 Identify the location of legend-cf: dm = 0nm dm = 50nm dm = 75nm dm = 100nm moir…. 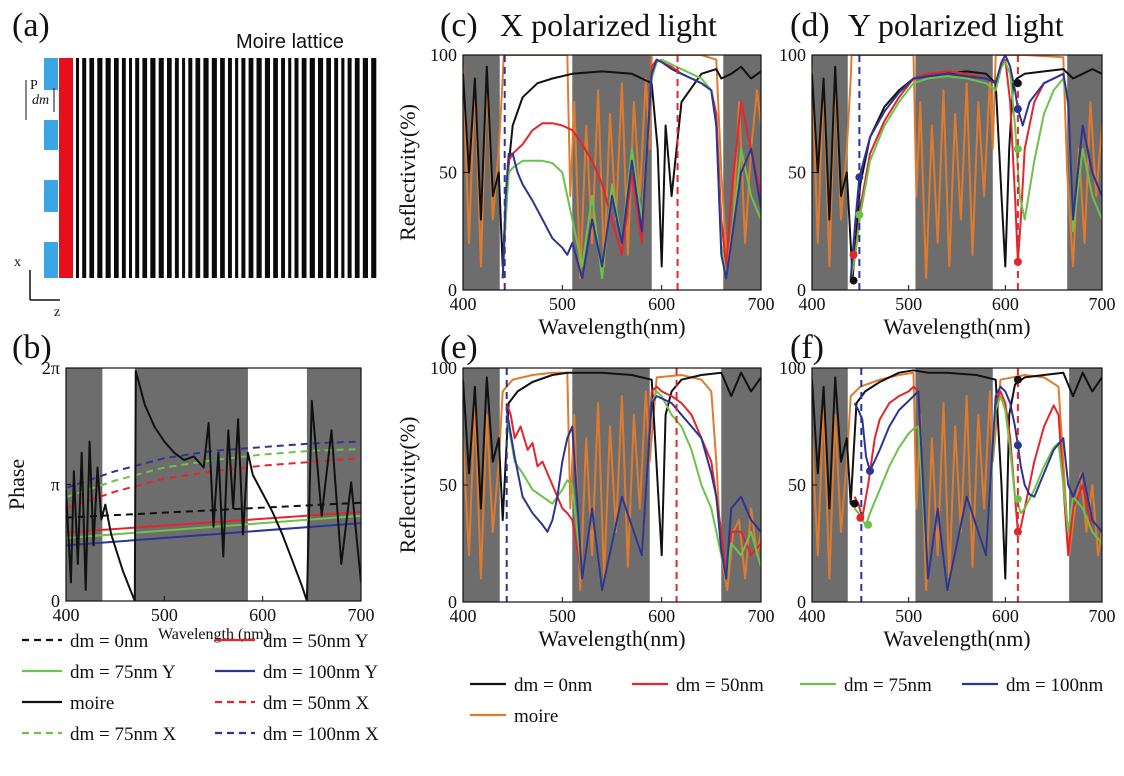
(786, 701).